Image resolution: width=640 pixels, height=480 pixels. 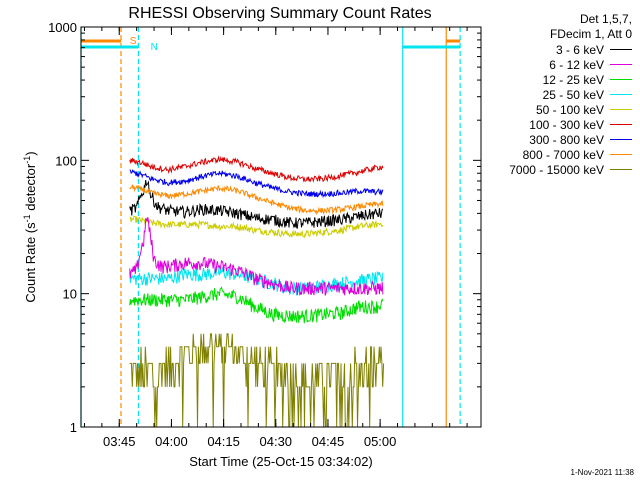 What do you see at coordinates (276, 441) in the screenshot?
I see `x-tick-label-3: 04:30` at bounding box center [276, 441].